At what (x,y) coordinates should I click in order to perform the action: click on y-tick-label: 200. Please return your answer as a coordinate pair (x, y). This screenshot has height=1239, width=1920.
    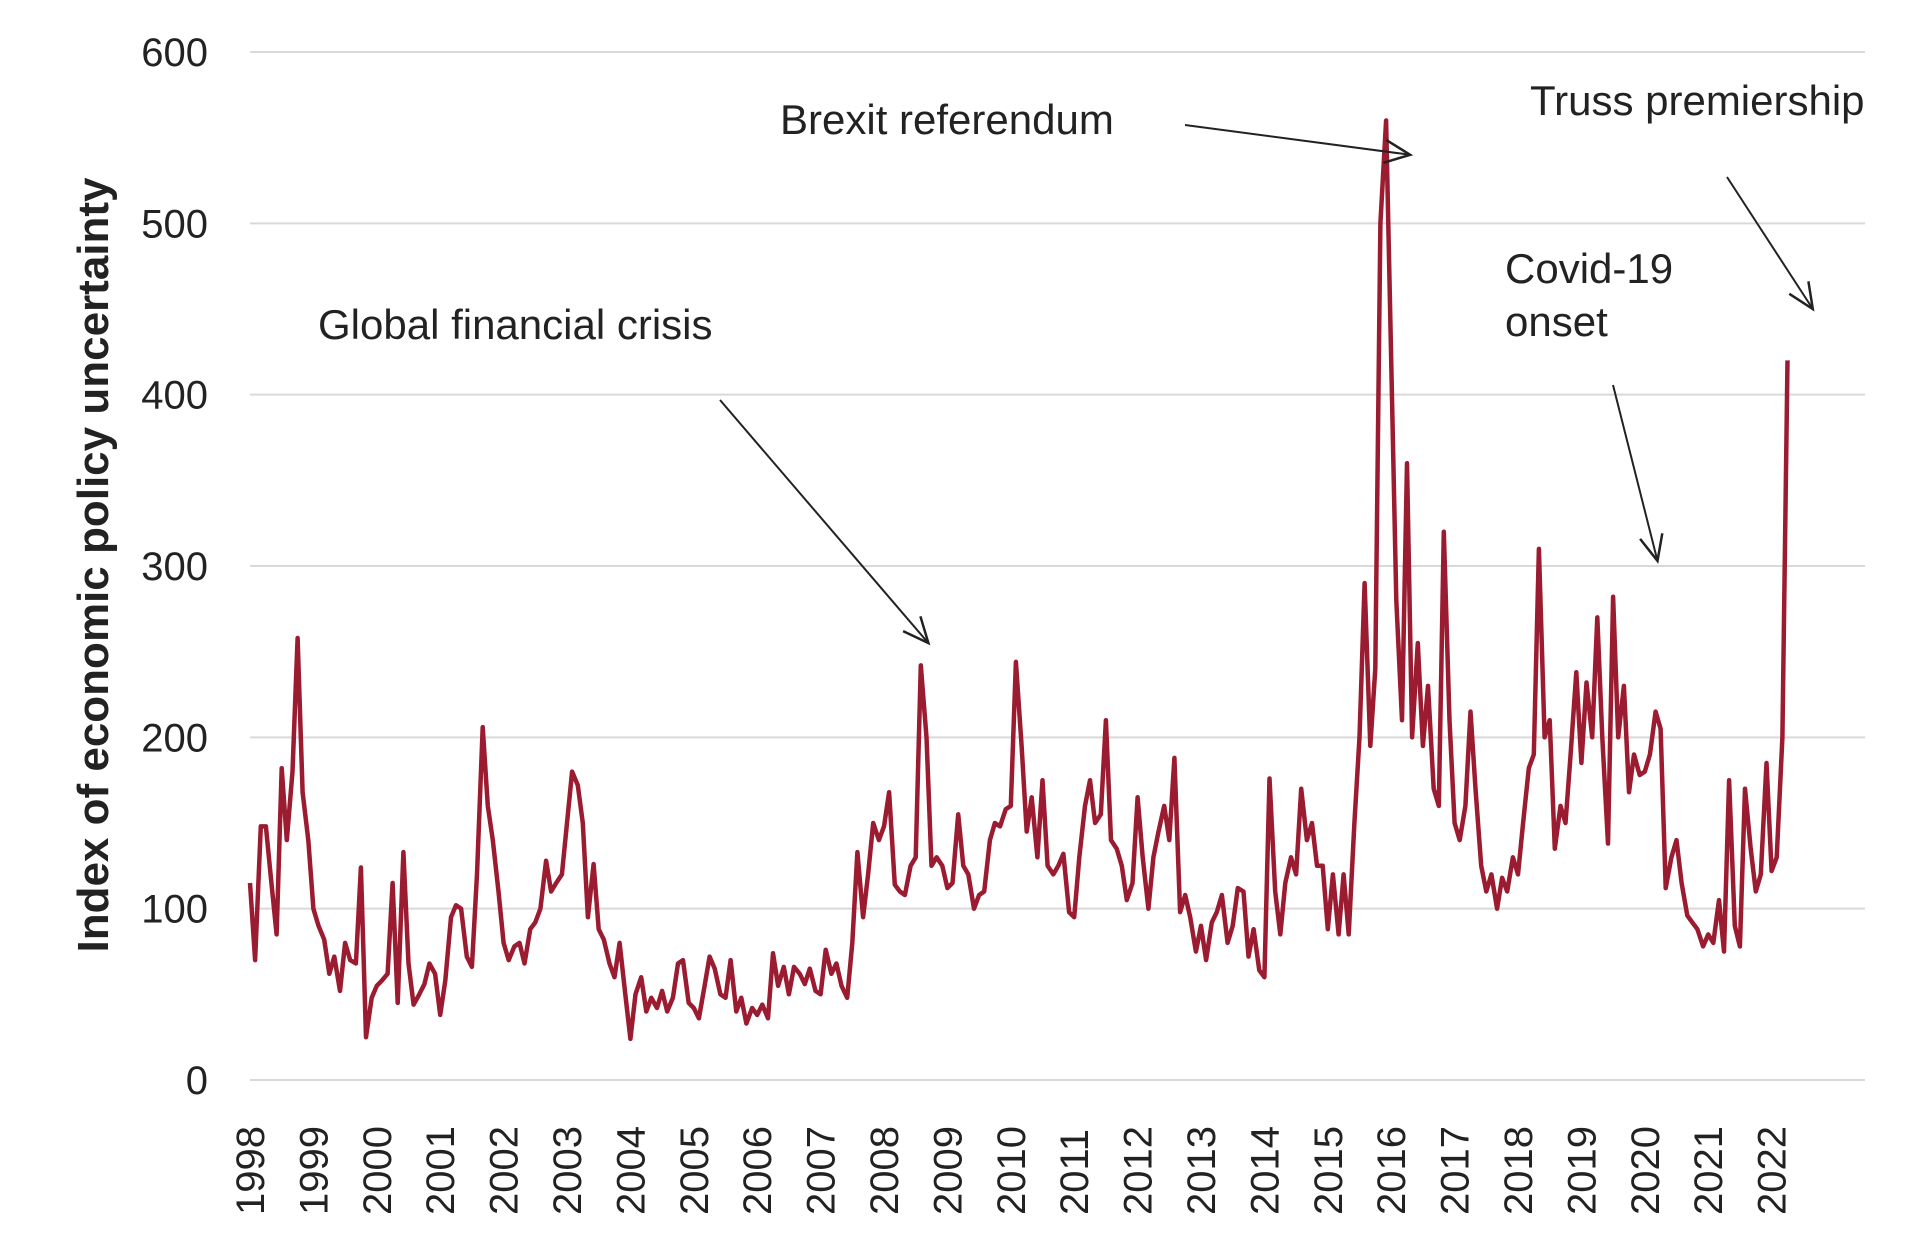
    Looking at the image, I should click on (174, 738).